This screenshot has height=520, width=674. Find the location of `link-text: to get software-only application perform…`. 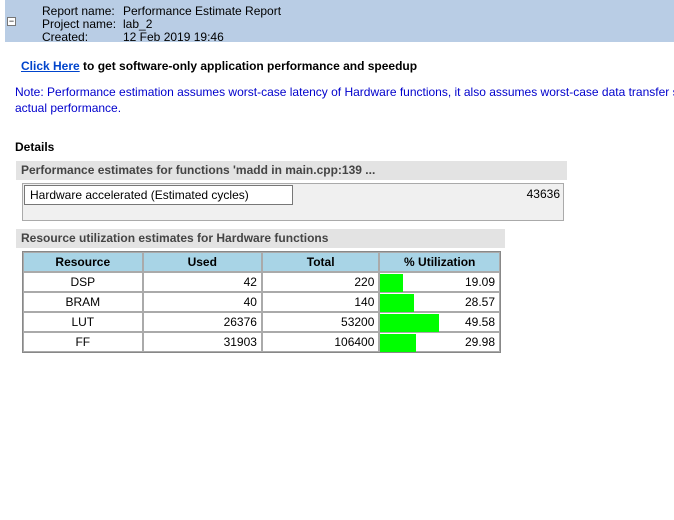

link-text: to get software-only application perform… is located at coordinates (250, 66).